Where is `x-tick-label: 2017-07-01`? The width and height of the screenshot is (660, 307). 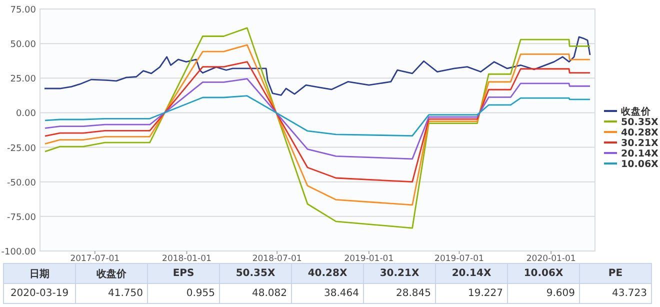 x-tick-label: 2017-07-01 is located at coordinates (95, 259).